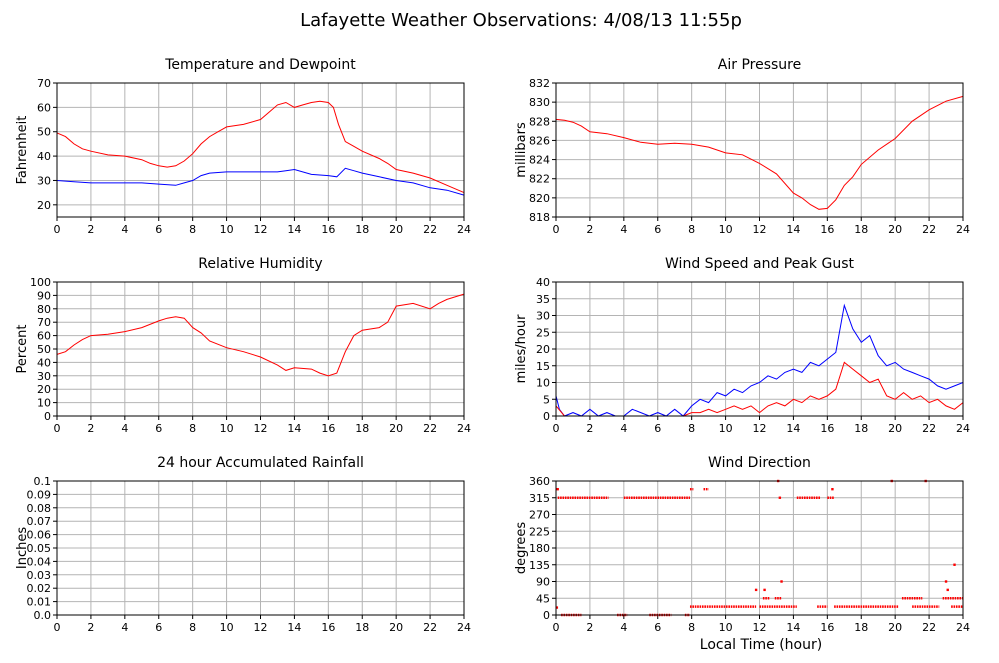  Describe the element at coordinates (39, 535) in the screenshot. I see `rainfall-y-tick-label: 0.06` at that location.